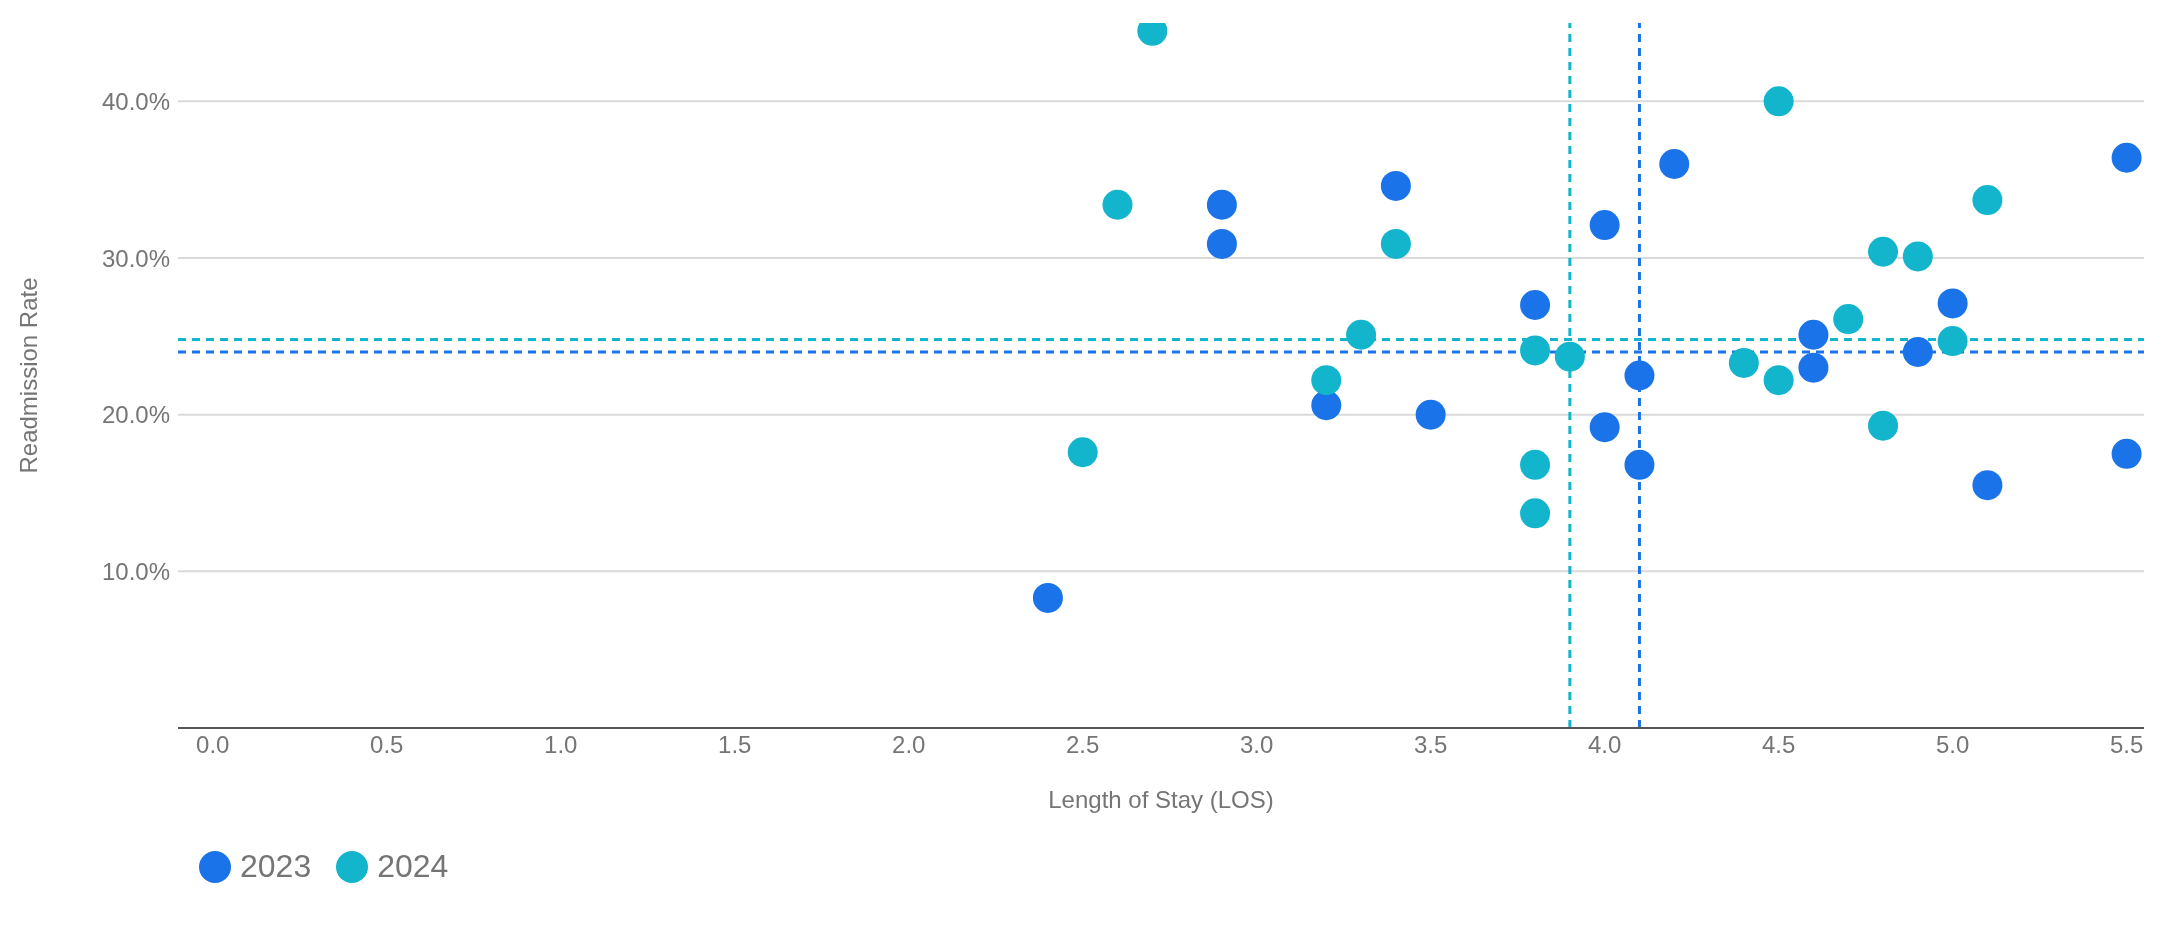  What do you see at coordinates (1604, 745) in the screenshot?
I see `x-tick-label: 4.0` at bounding box center [1604, 745].